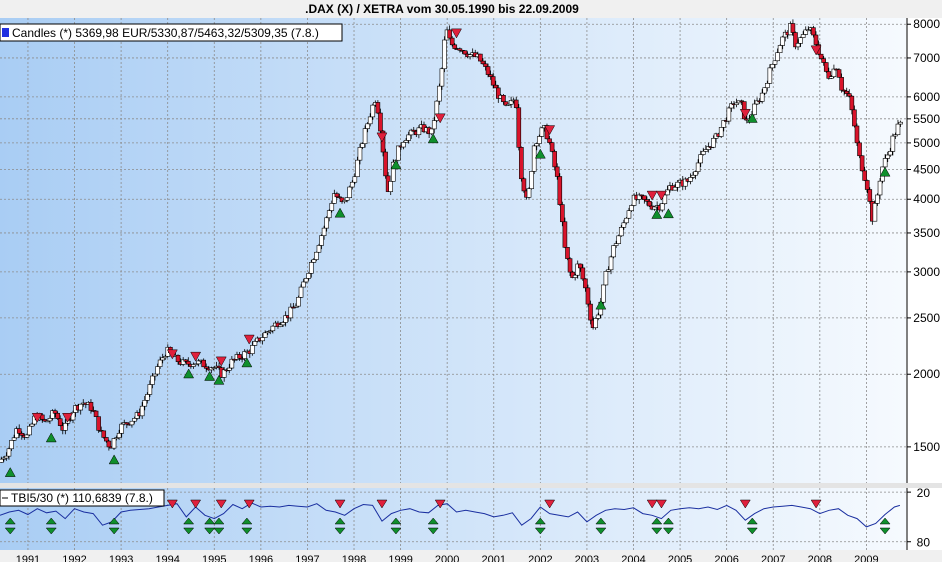 This screenshot has height=562, width=942. I want to click on year-tick-label: 1994, so click(167, 558).